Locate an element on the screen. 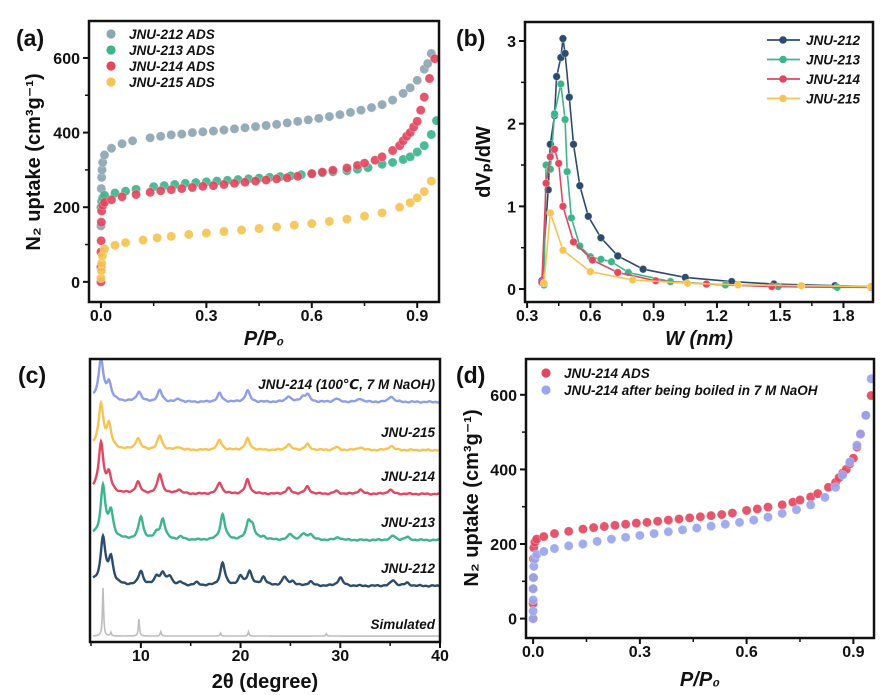 This screenshot has height=695, width=894. y-tick-label: 0 is located at coordinates (75, 283).